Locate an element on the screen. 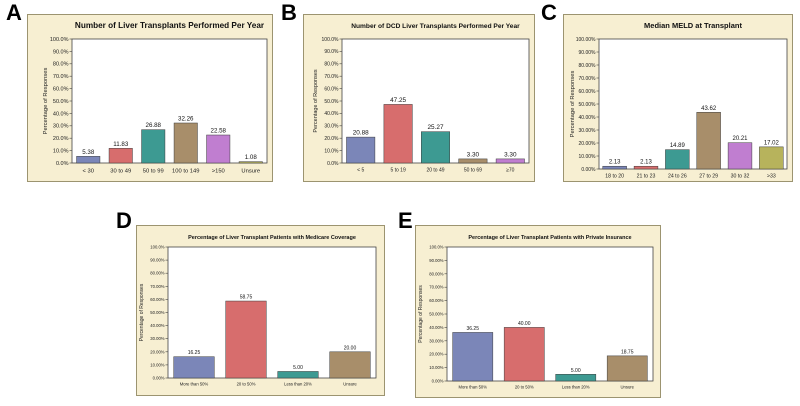  x-category-label: 30 to 32 is located at coordinates (740, 177).